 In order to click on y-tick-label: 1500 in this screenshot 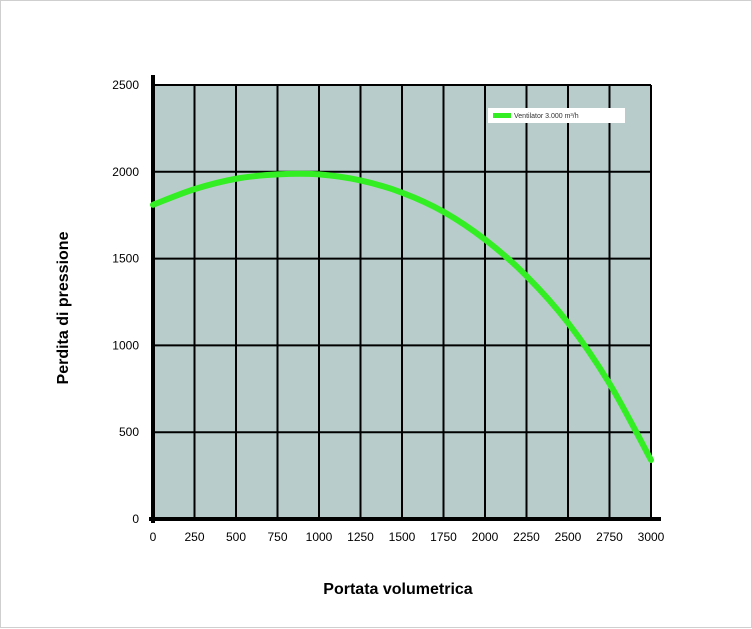, I will do `click(125, 259)`.